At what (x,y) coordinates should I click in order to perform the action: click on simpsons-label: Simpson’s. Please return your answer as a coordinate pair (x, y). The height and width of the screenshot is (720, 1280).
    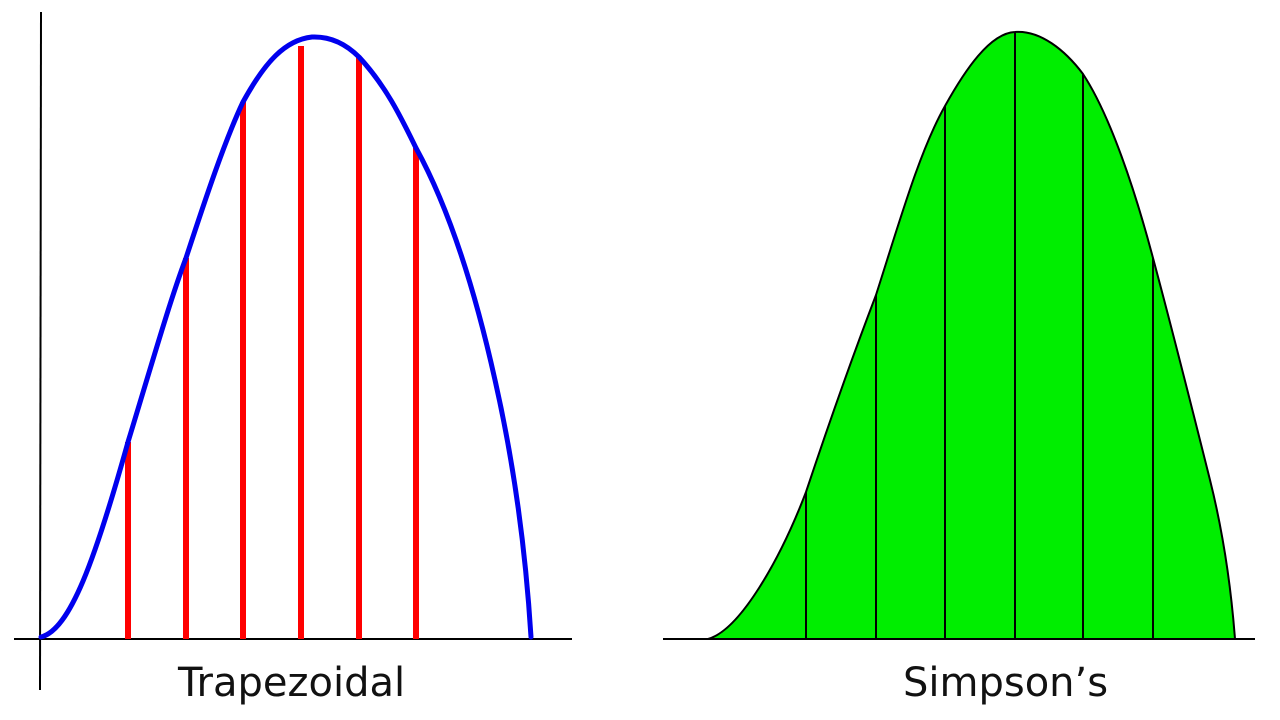
    Looking at the image, I should click on (1006, 683).